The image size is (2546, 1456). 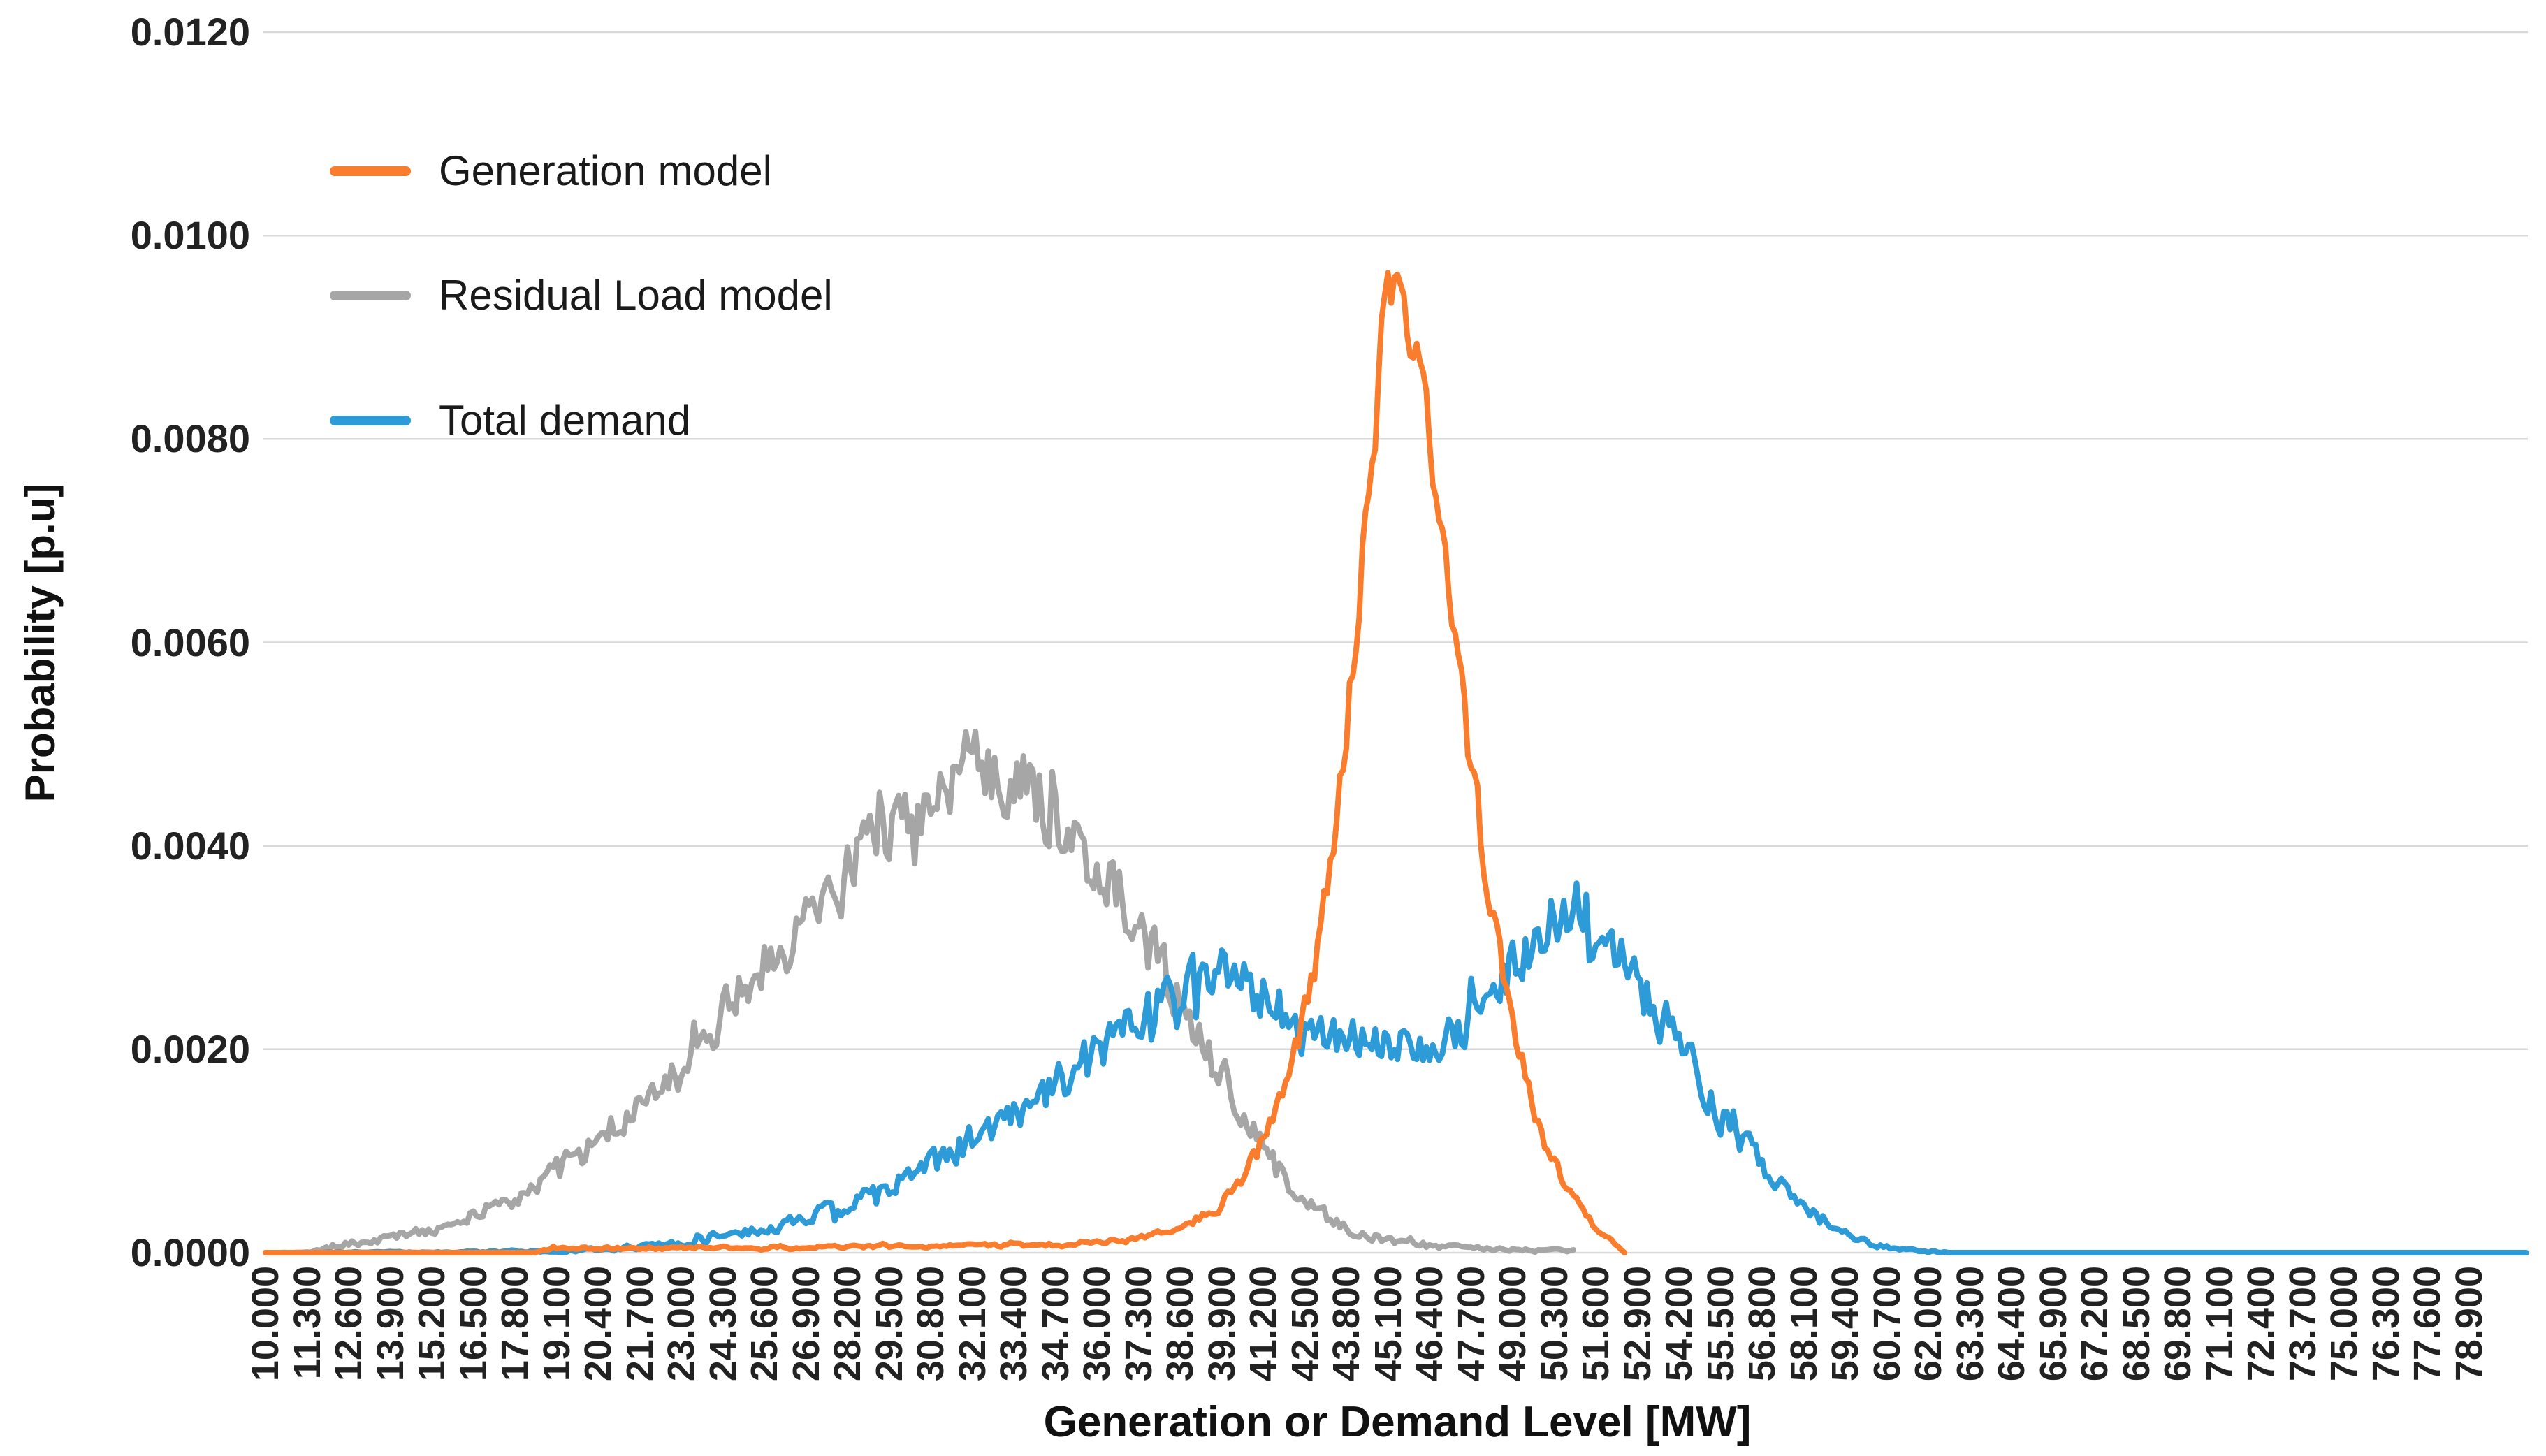 I want to click on x-tick-label: 10.000, so click(x=265, y=1324).